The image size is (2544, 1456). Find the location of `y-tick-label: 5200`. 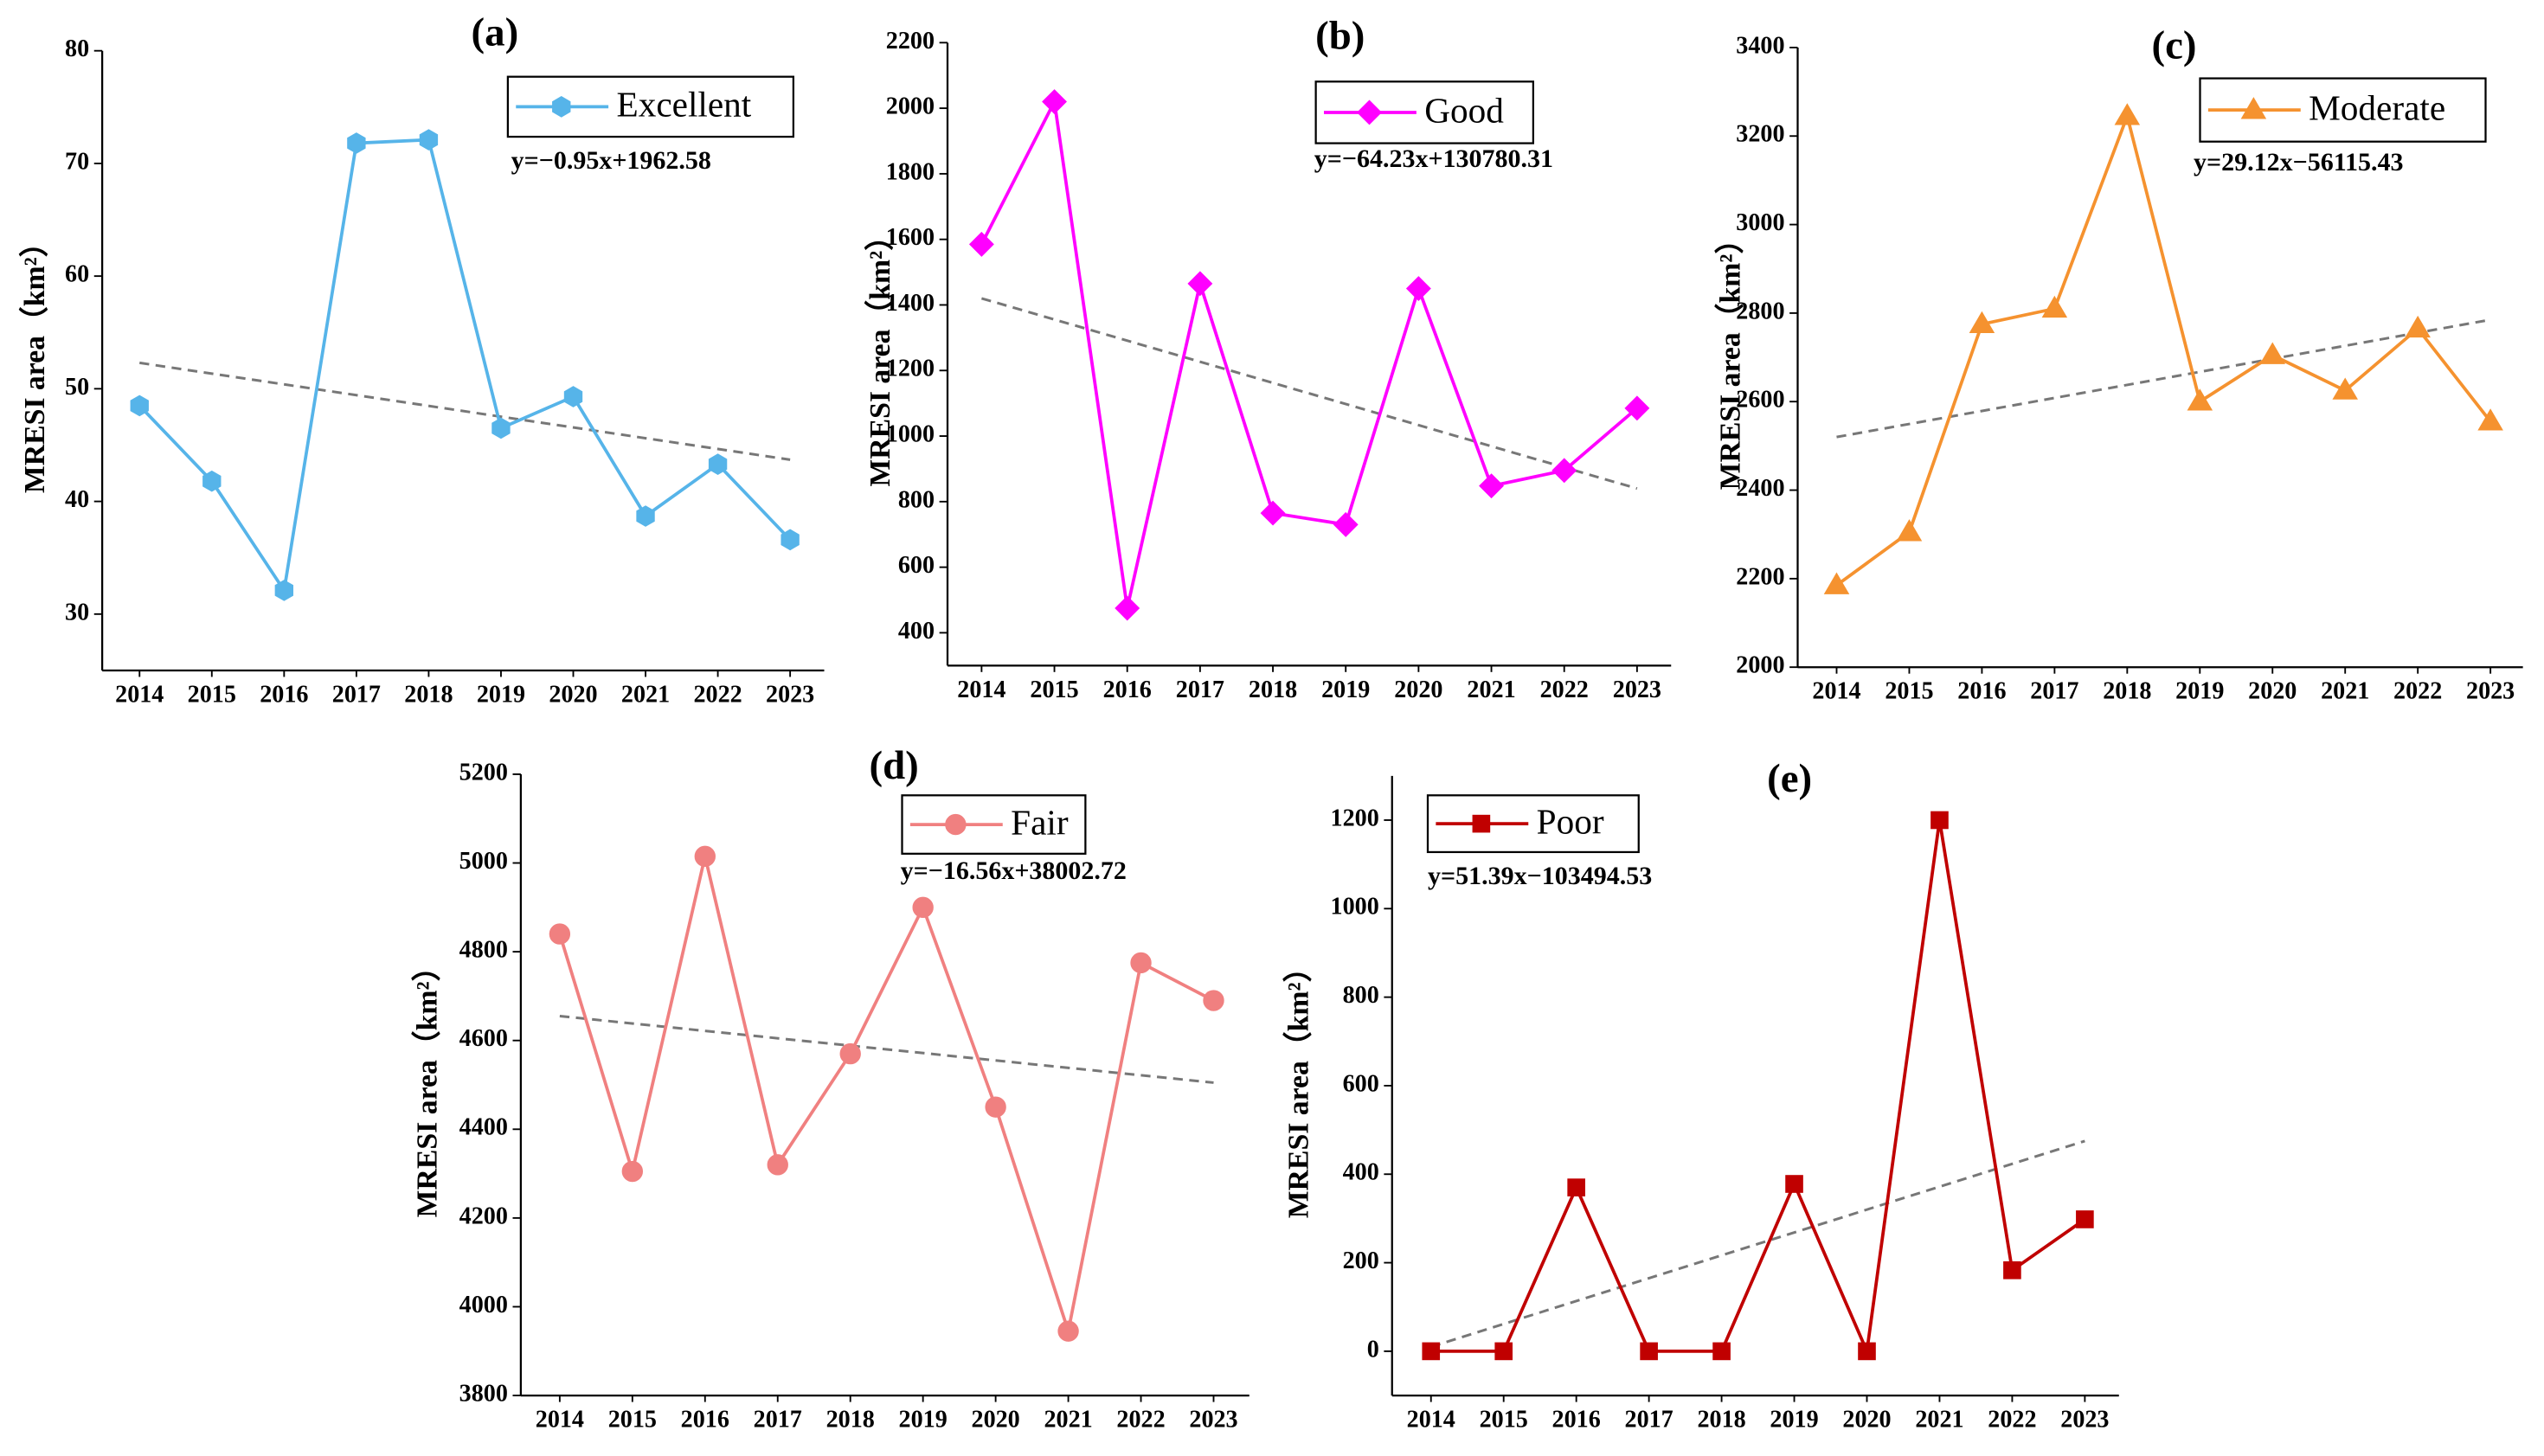

y-tick-label: 5200 is located at coordinates (483, 772).